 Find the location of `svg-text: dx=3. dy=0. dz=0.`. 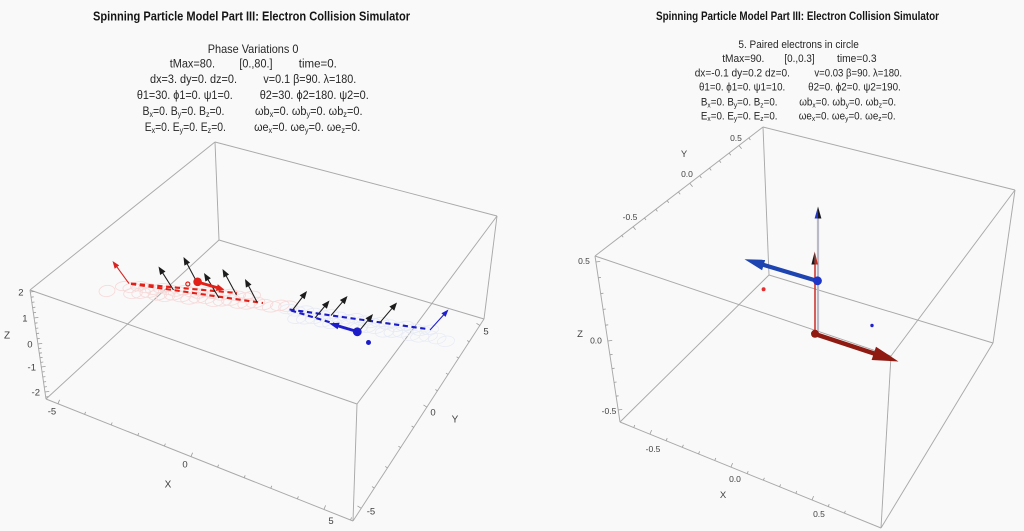

svg-text: dx=3. dy=0. dz=0. is located at coordinates (193, 80).